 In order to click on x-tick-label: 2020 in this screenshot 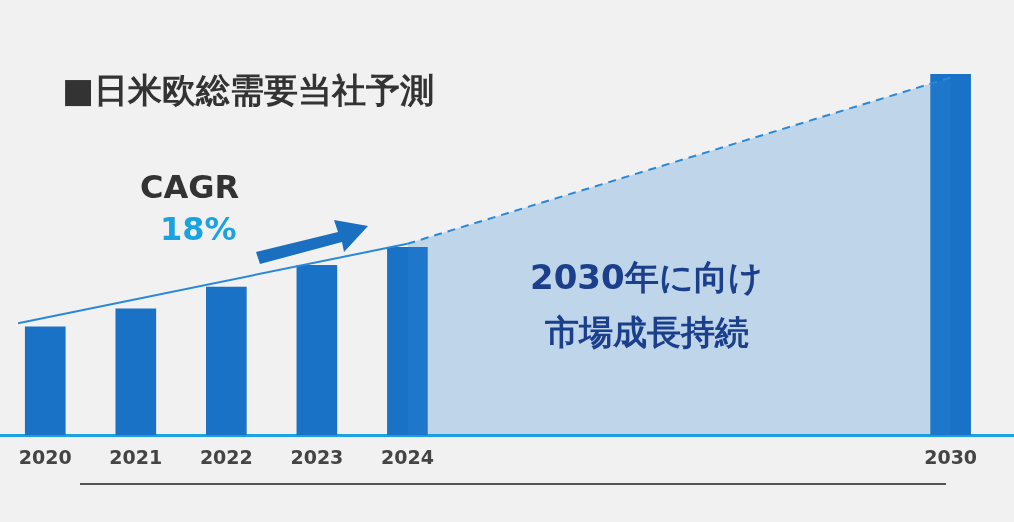, I will do `click(45, 456)`.